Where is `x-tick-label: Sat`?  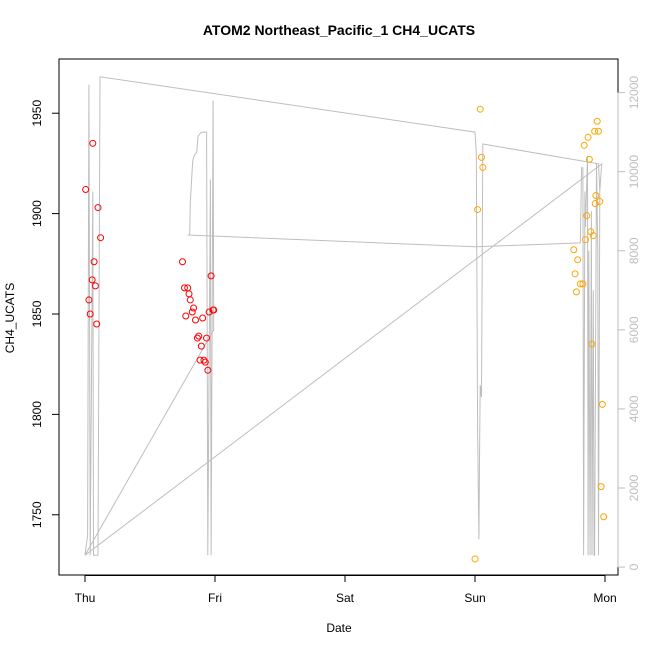
x-tick-label: Sat is located at coordinates (345, 598).